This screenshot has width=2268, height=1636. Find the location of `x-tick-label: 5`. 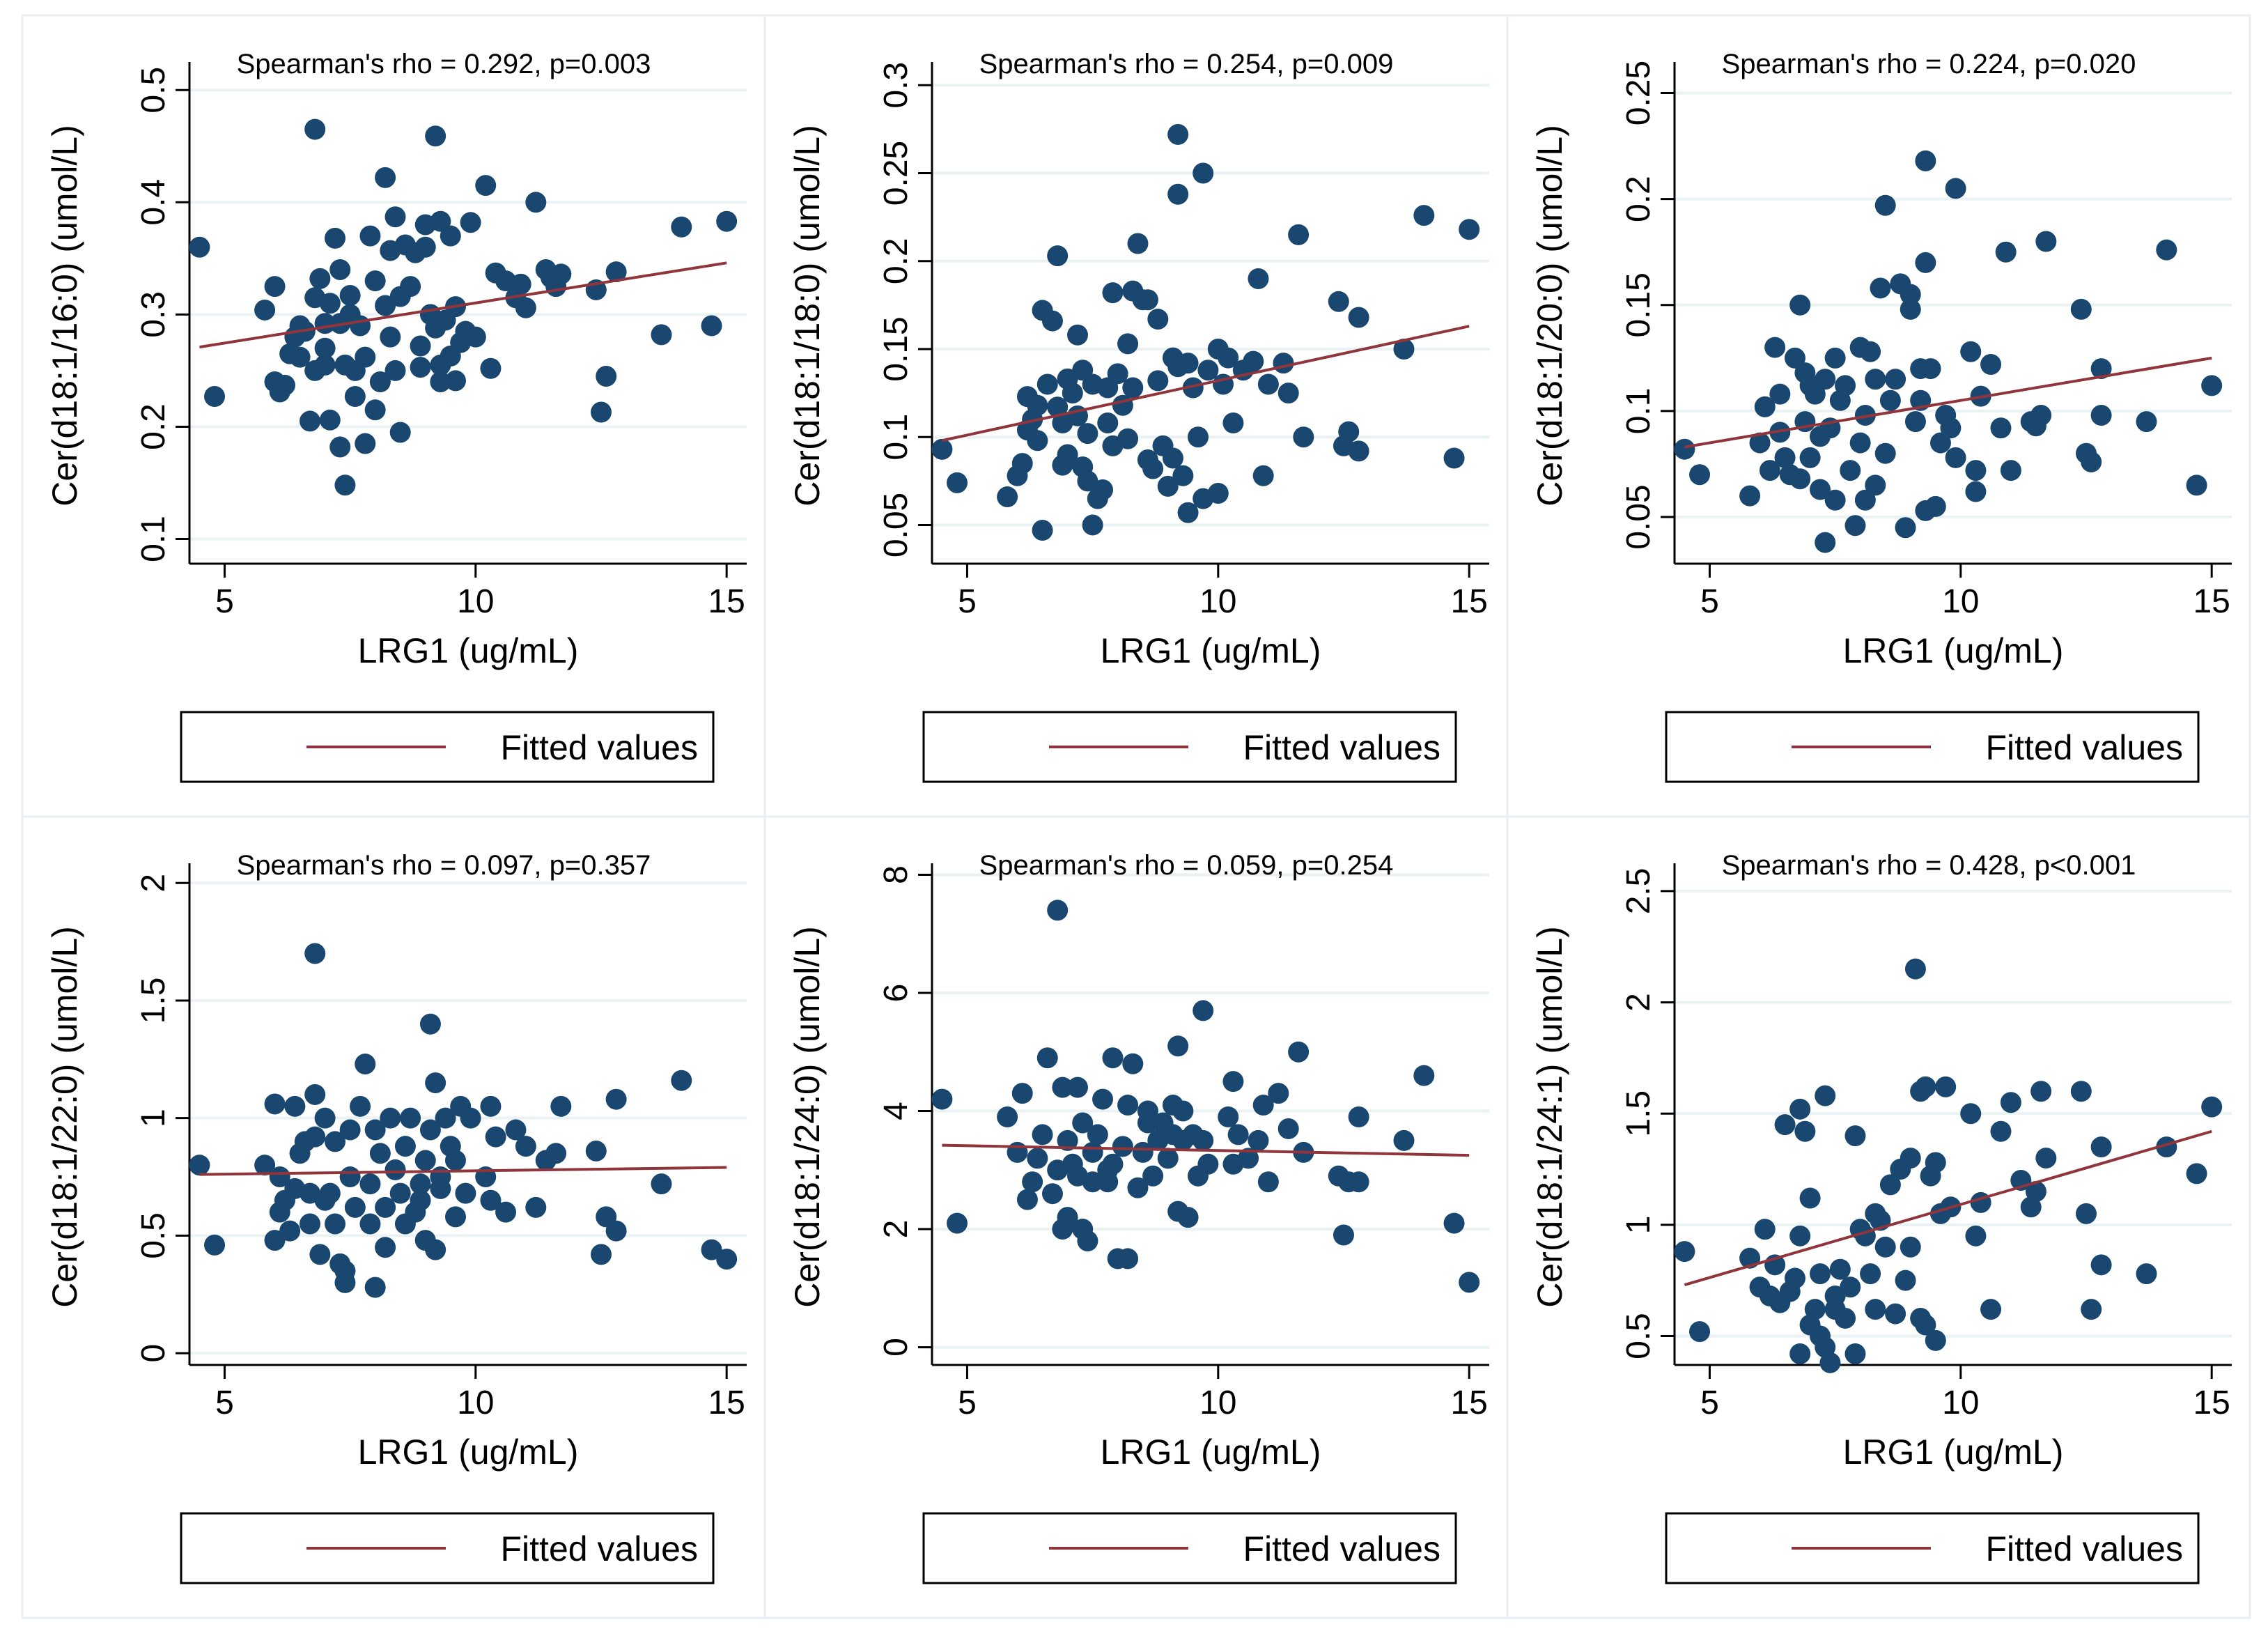

x-tick-label: 5 is located at coordinates (1709, 601).